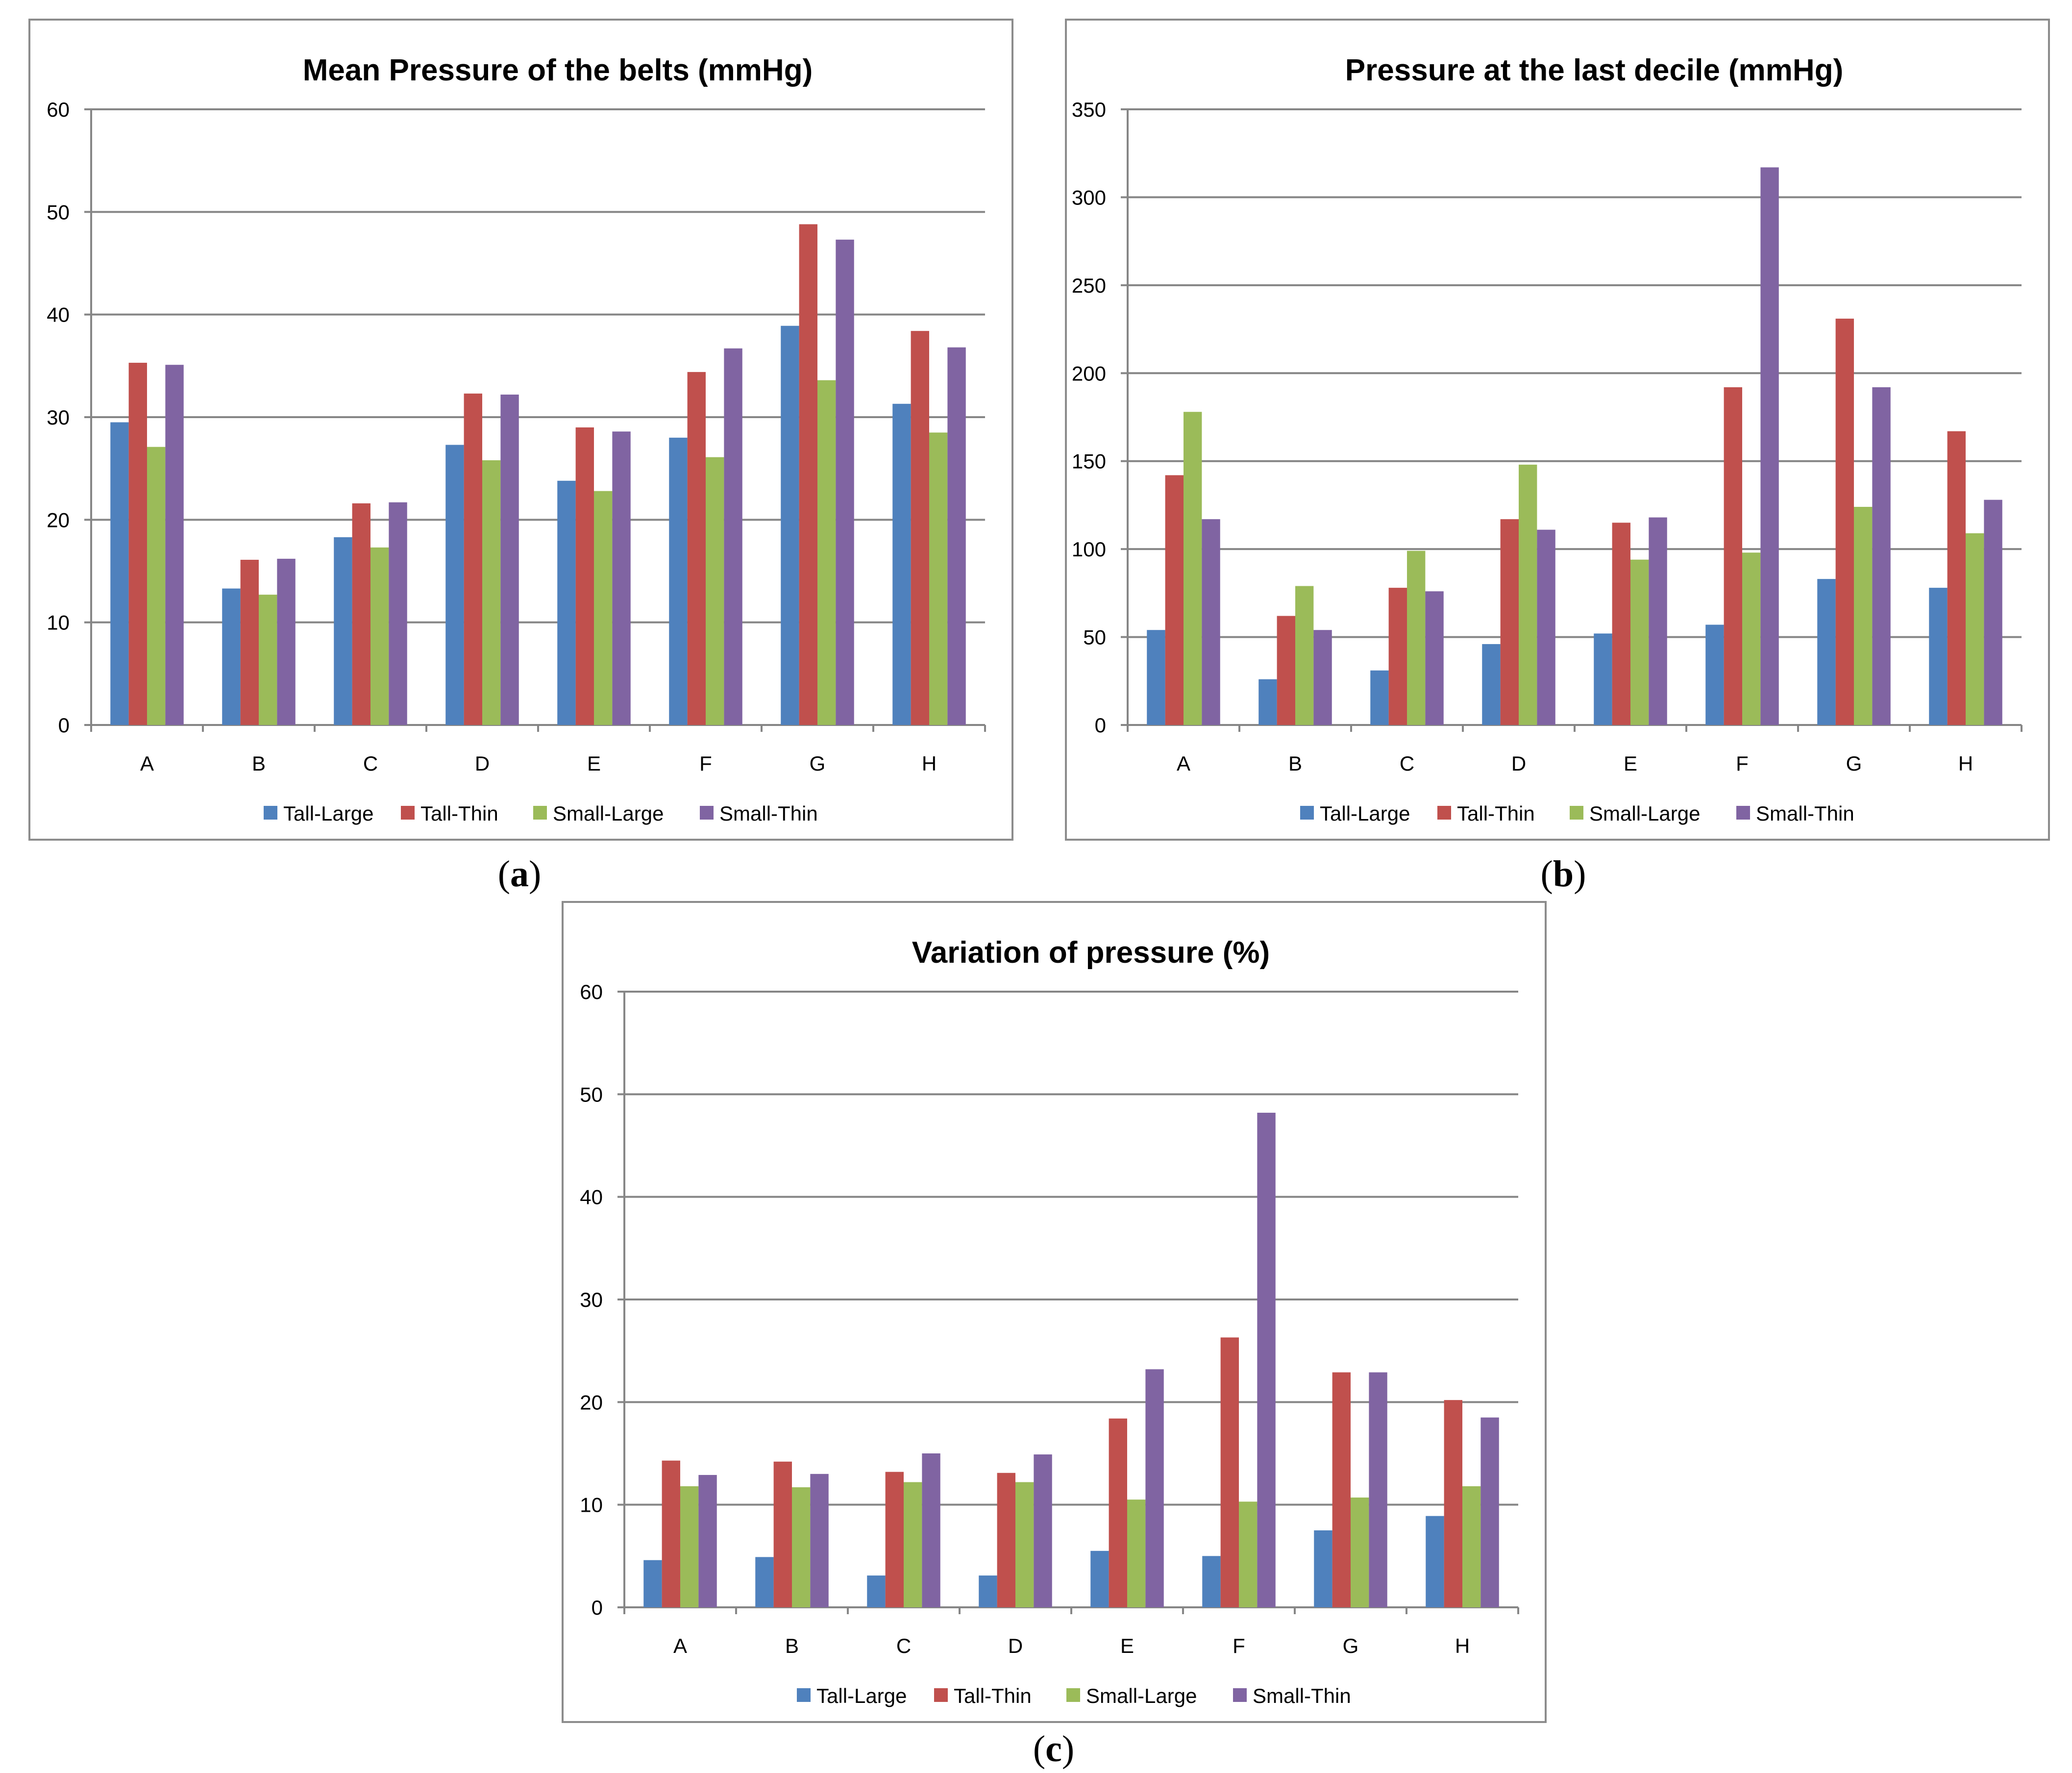 The height and width of the screenshot is (1773, 2072). I want to click on bar-small-large-e, so click(1639, 642).